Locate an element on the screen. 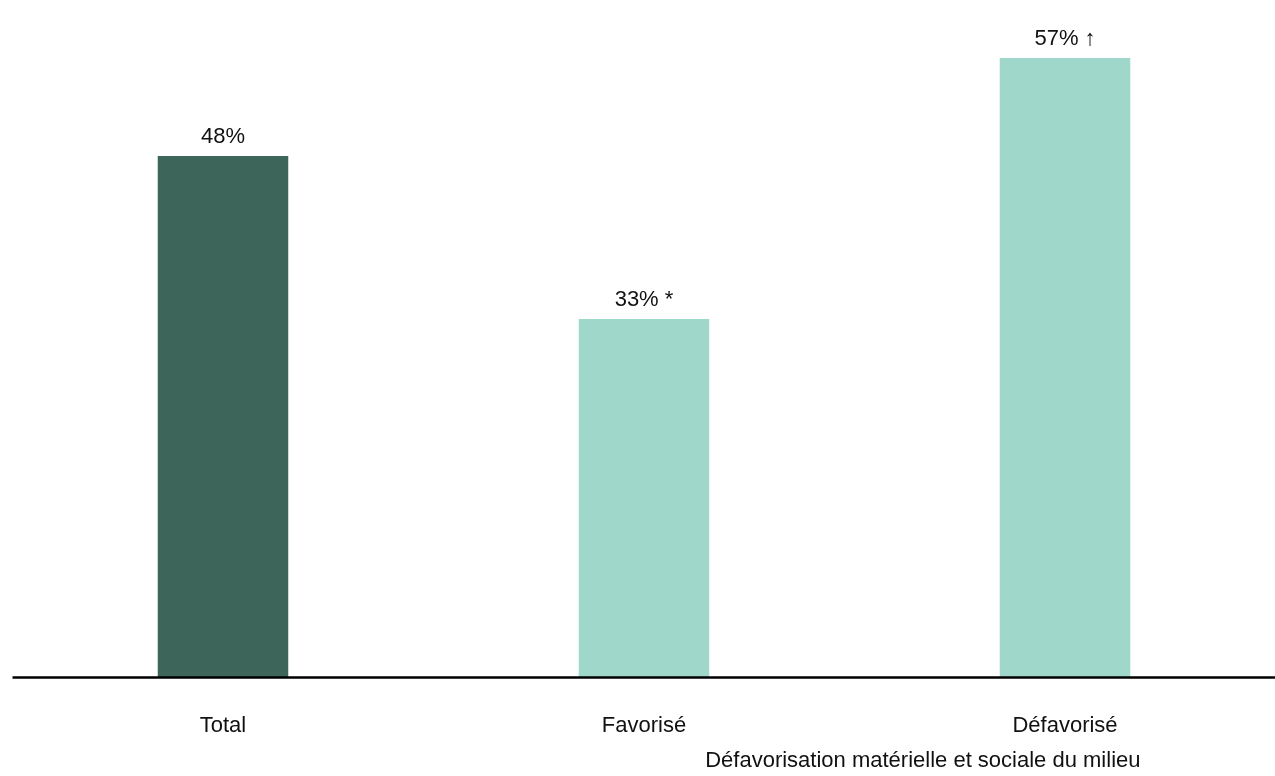 Image resolution: width=1275 pixels, height=776 pixels. x-tick-label: Favorisé is located at coordinates (644, 724).